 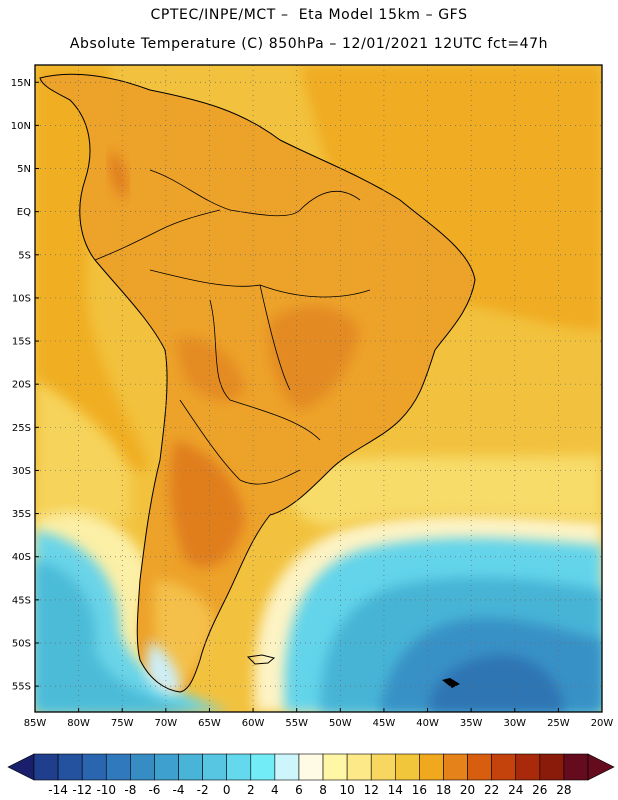 What do you see at coordinates (443, 790) in the screenshot?
I see `colorbar-label: 18` at bounding box center [443, 790].